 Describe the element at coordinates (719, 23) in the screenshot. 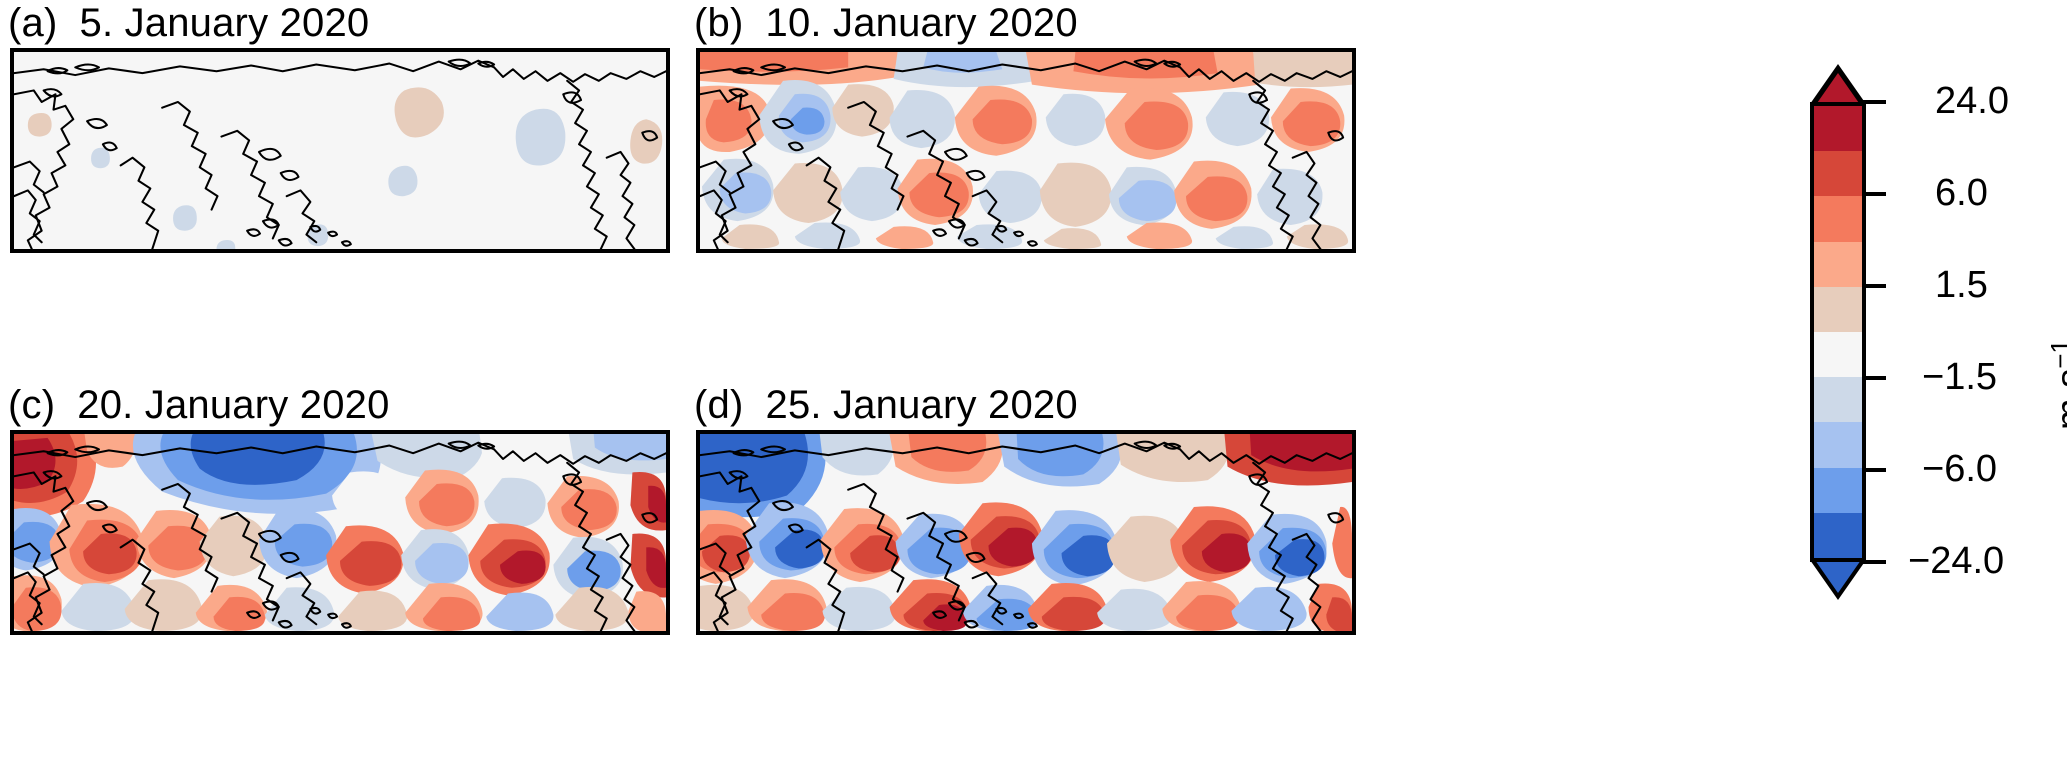

I see `panel-b-tag: (b)` at that location.